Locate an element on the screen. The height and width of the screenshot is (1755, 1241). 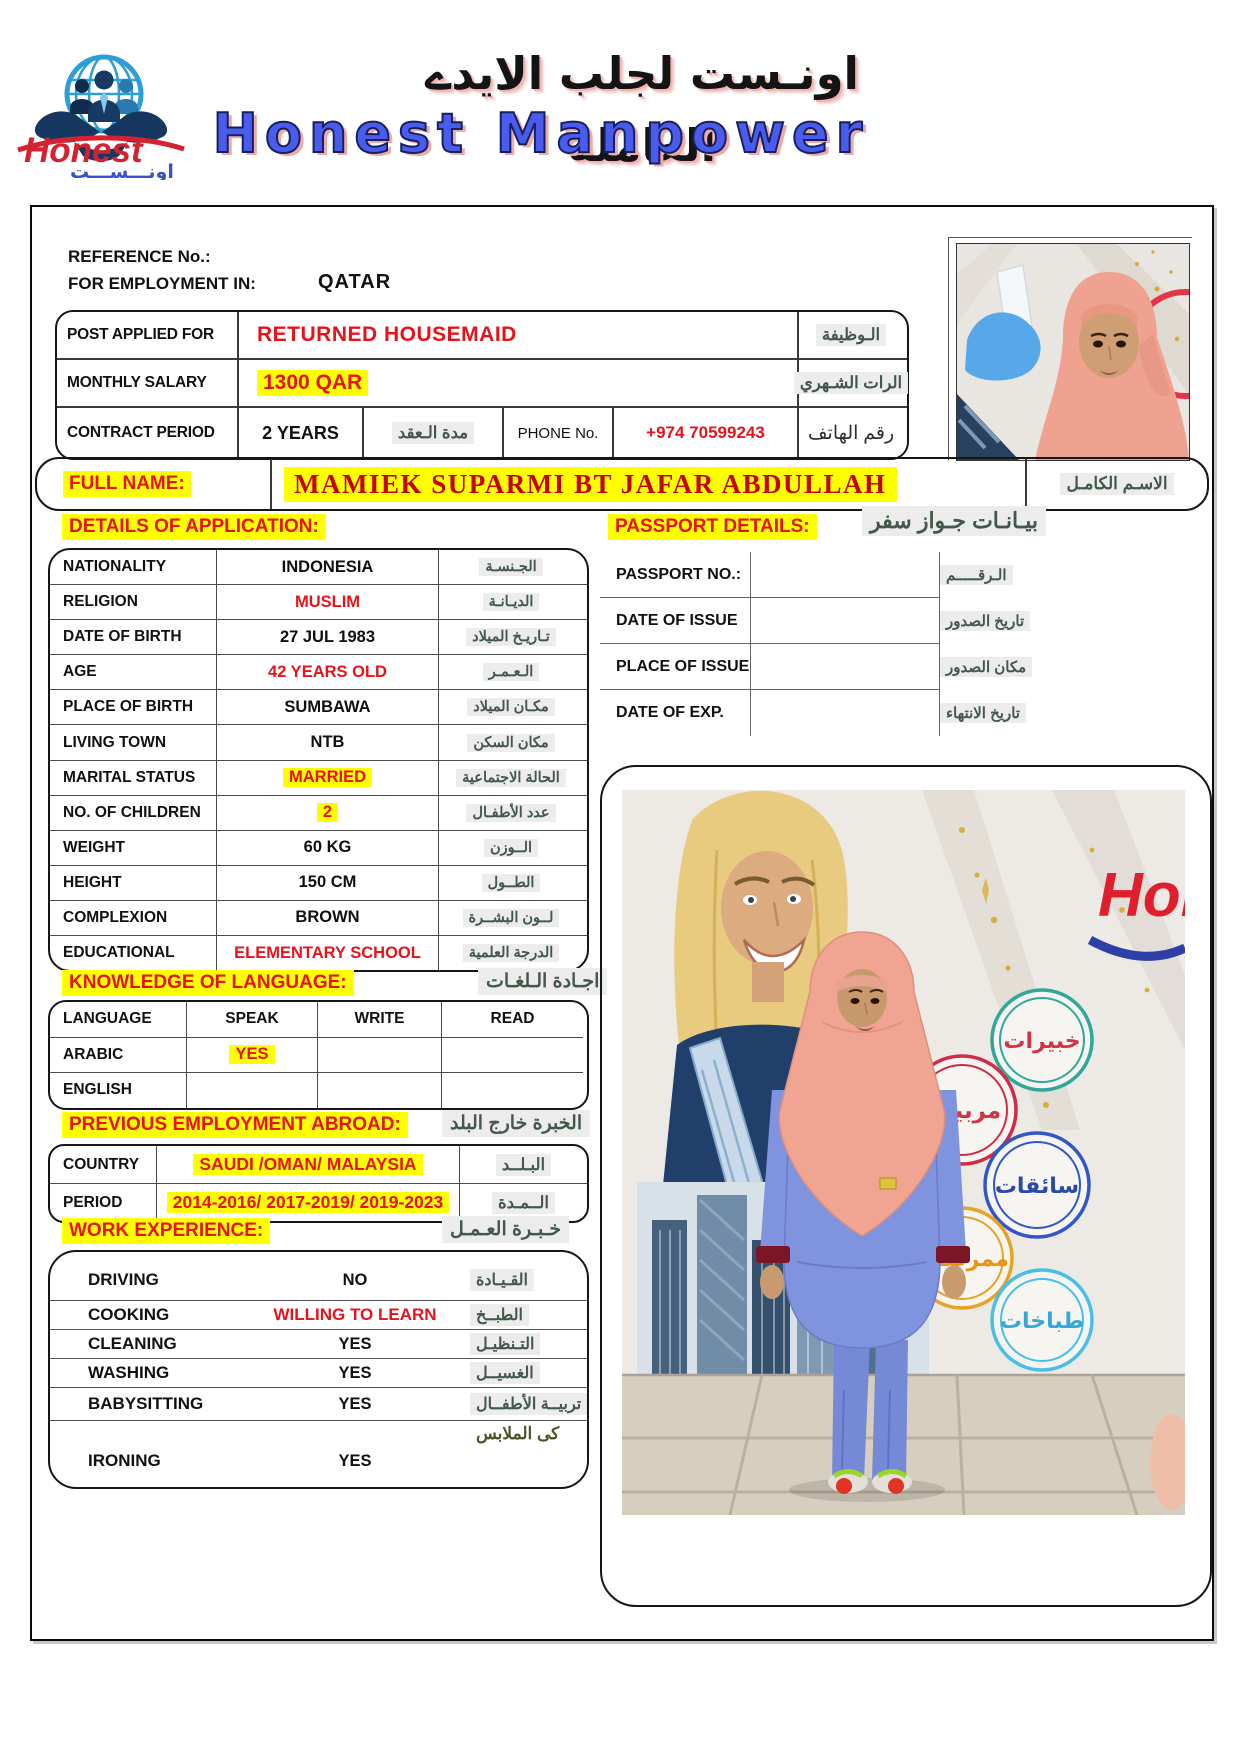
logo-arabic-text: اونـــســـت is located at coordinates (122, 170).